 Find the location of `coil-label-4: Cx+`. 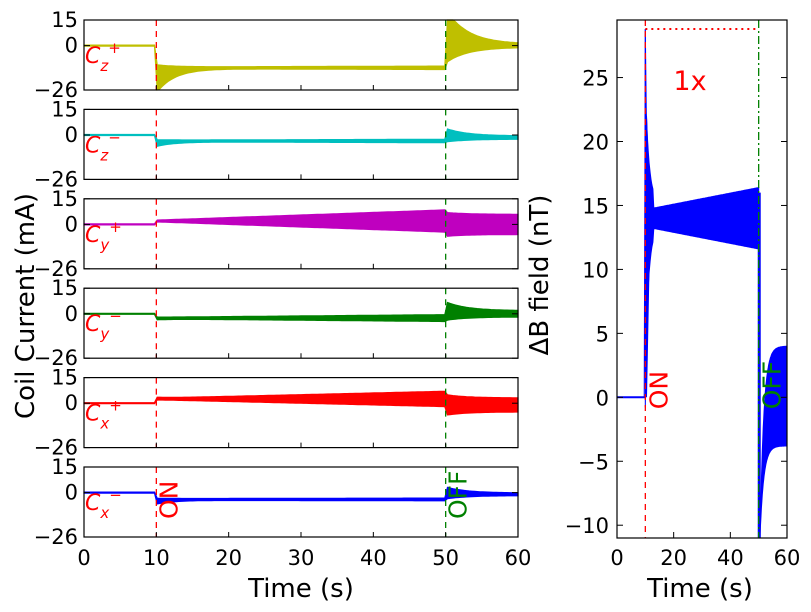

coil-label-4: Cx+ is located at coordinates (103, 415).